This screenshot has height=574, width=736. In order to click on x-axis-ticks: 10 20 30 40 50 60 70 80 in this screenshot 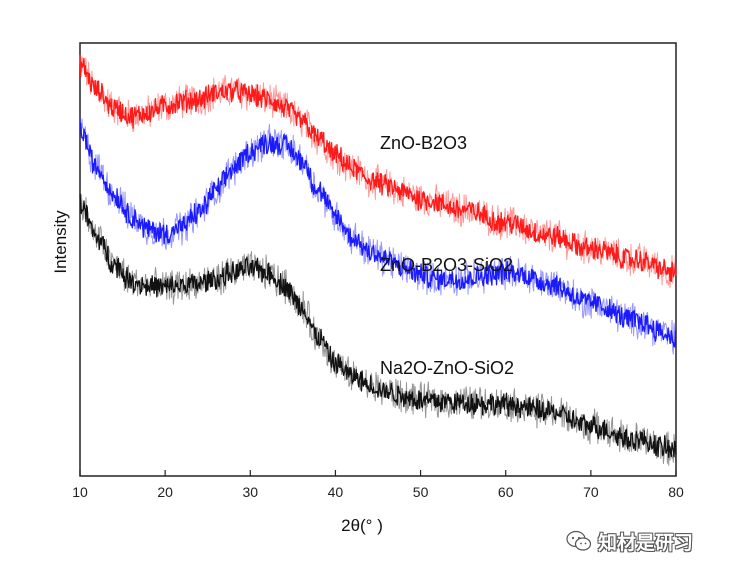, I will do `click(378, 485)`.